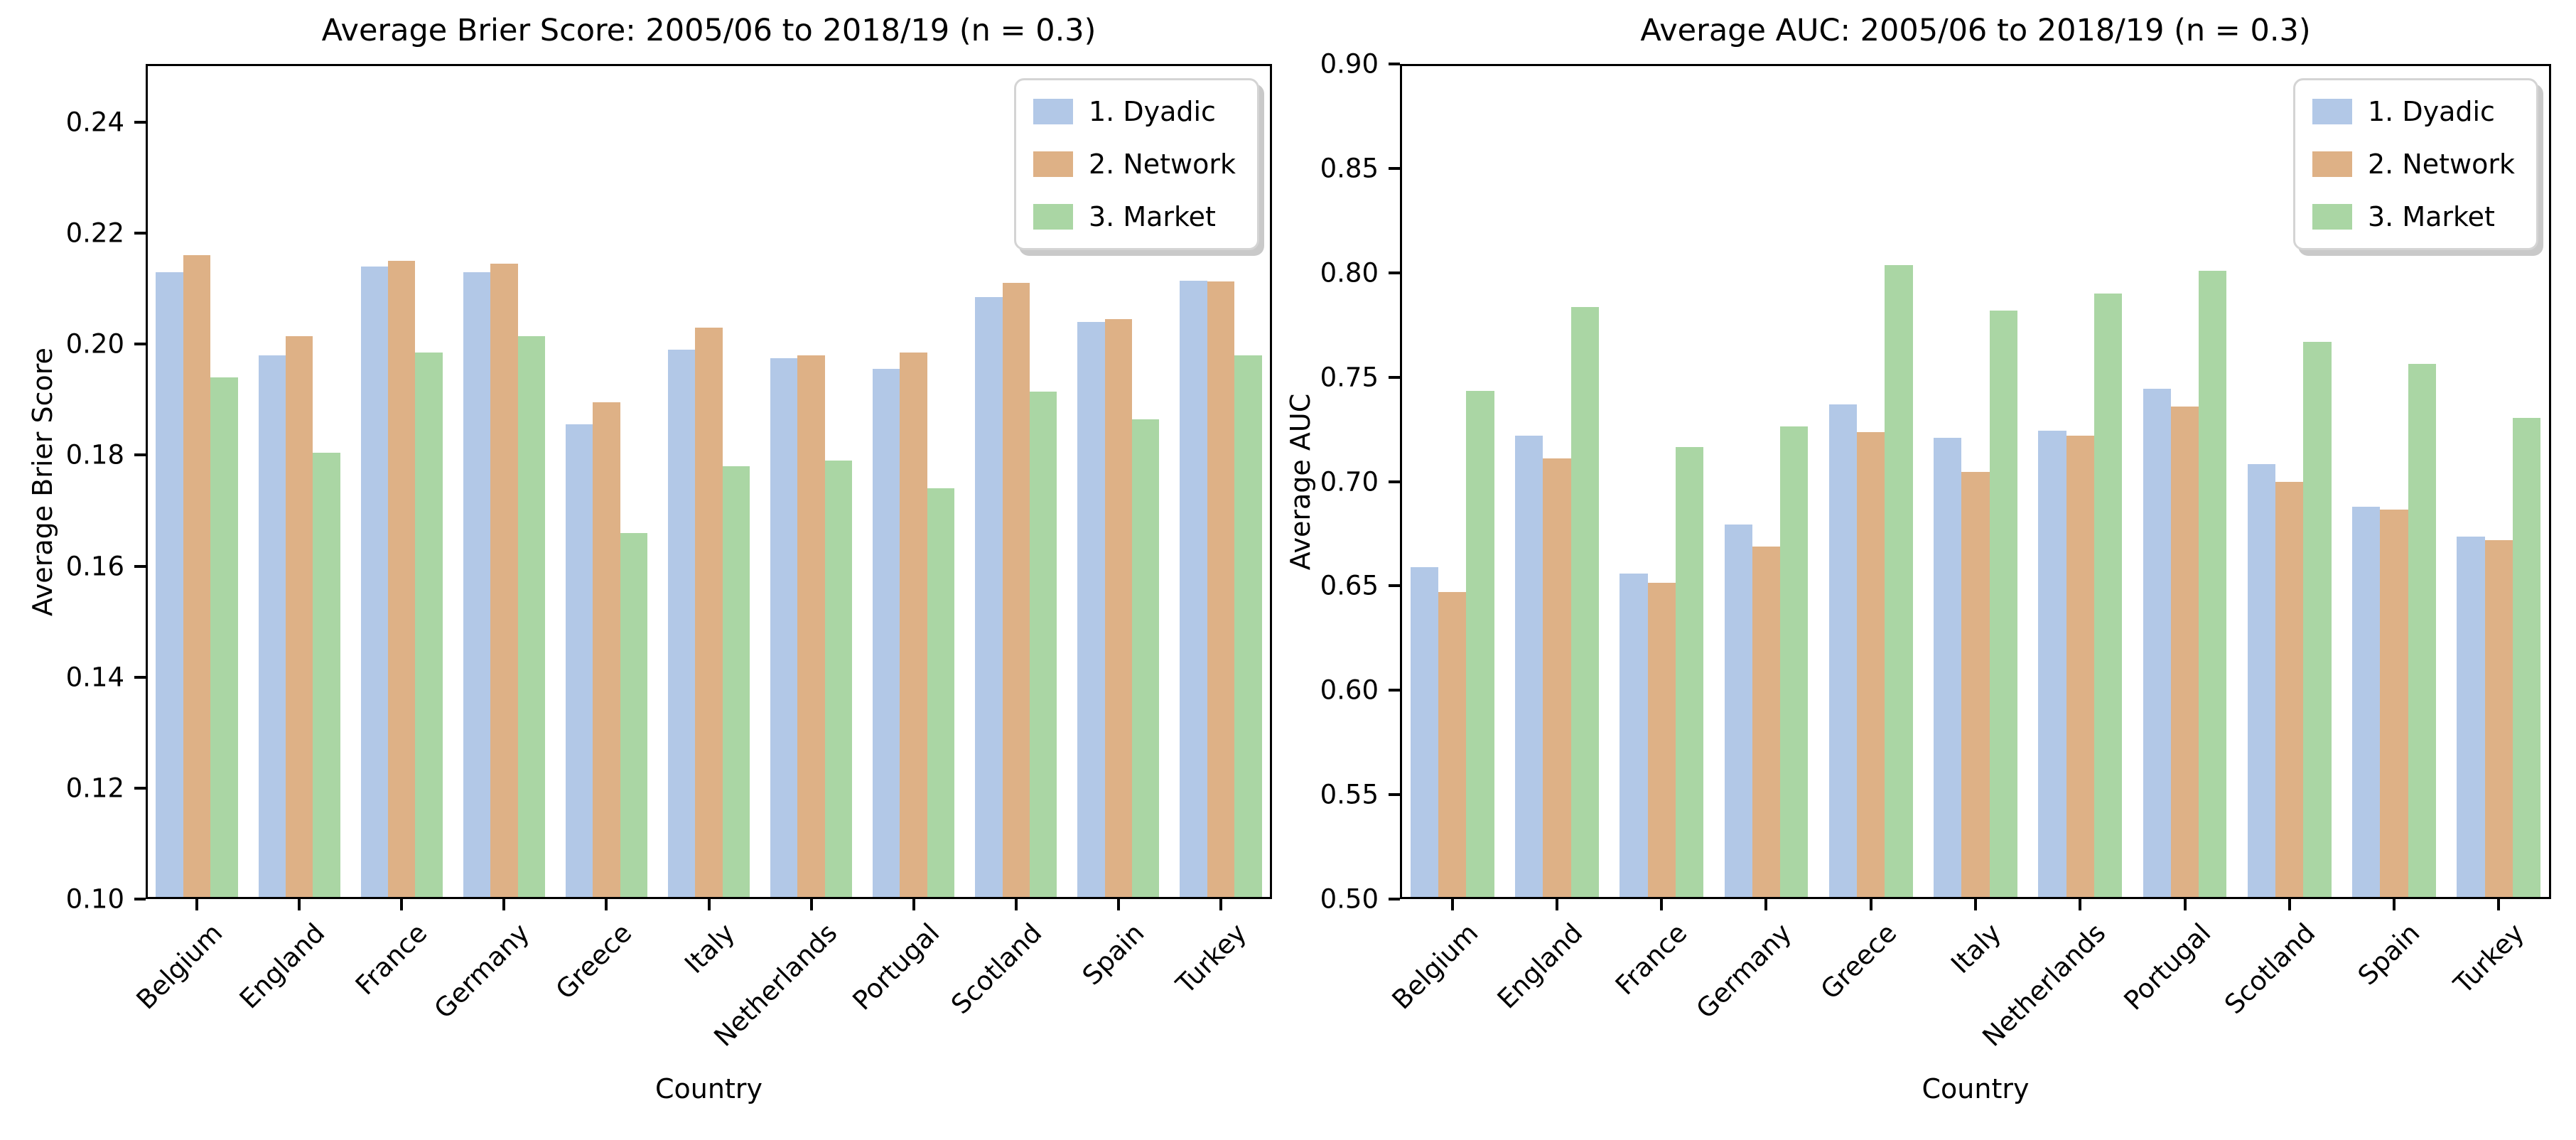 This screenshot has height=1140, width=2576. Describe the element at coordinates (1976, 1088) in the screenshot. I see `x-axis-label: Country` at that location.